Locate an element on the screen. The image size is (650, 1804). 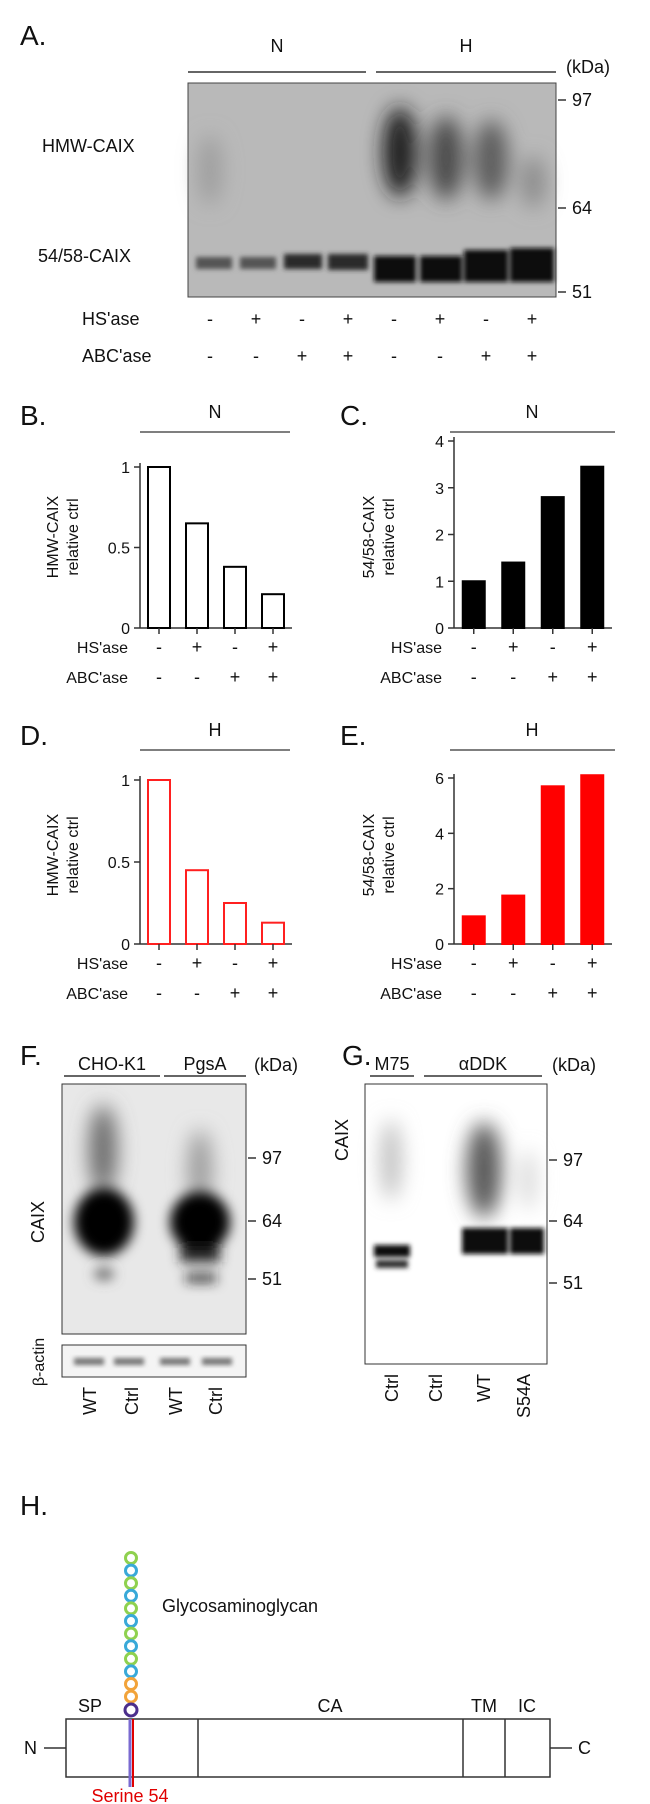
hsase-label: HS'ase is located at coordinates (110, 319).